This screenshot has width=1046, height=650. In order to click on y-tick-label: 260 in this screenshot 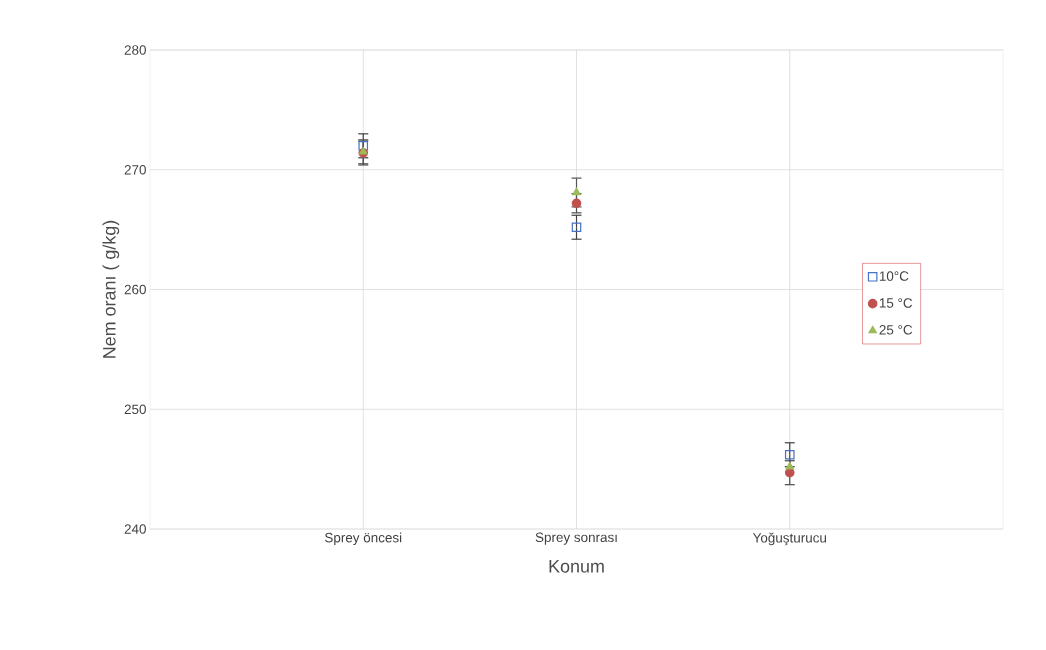, I will do `click(135, 289)`.